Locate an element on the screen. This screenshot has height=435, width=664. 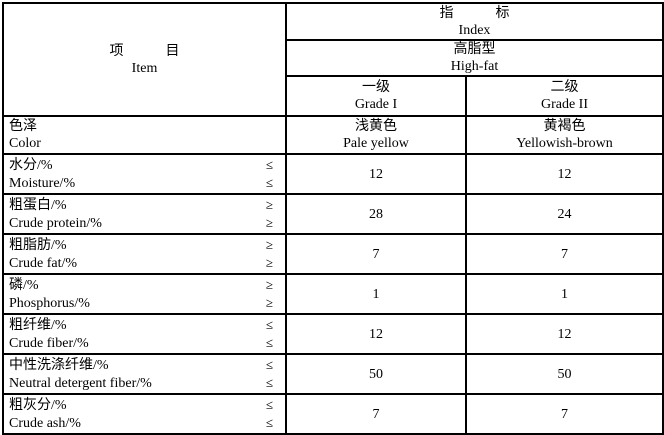
row-label-cell: 粗灰分/% ≤ Crude ash/% ≤ is located at coordinates (144, 414).